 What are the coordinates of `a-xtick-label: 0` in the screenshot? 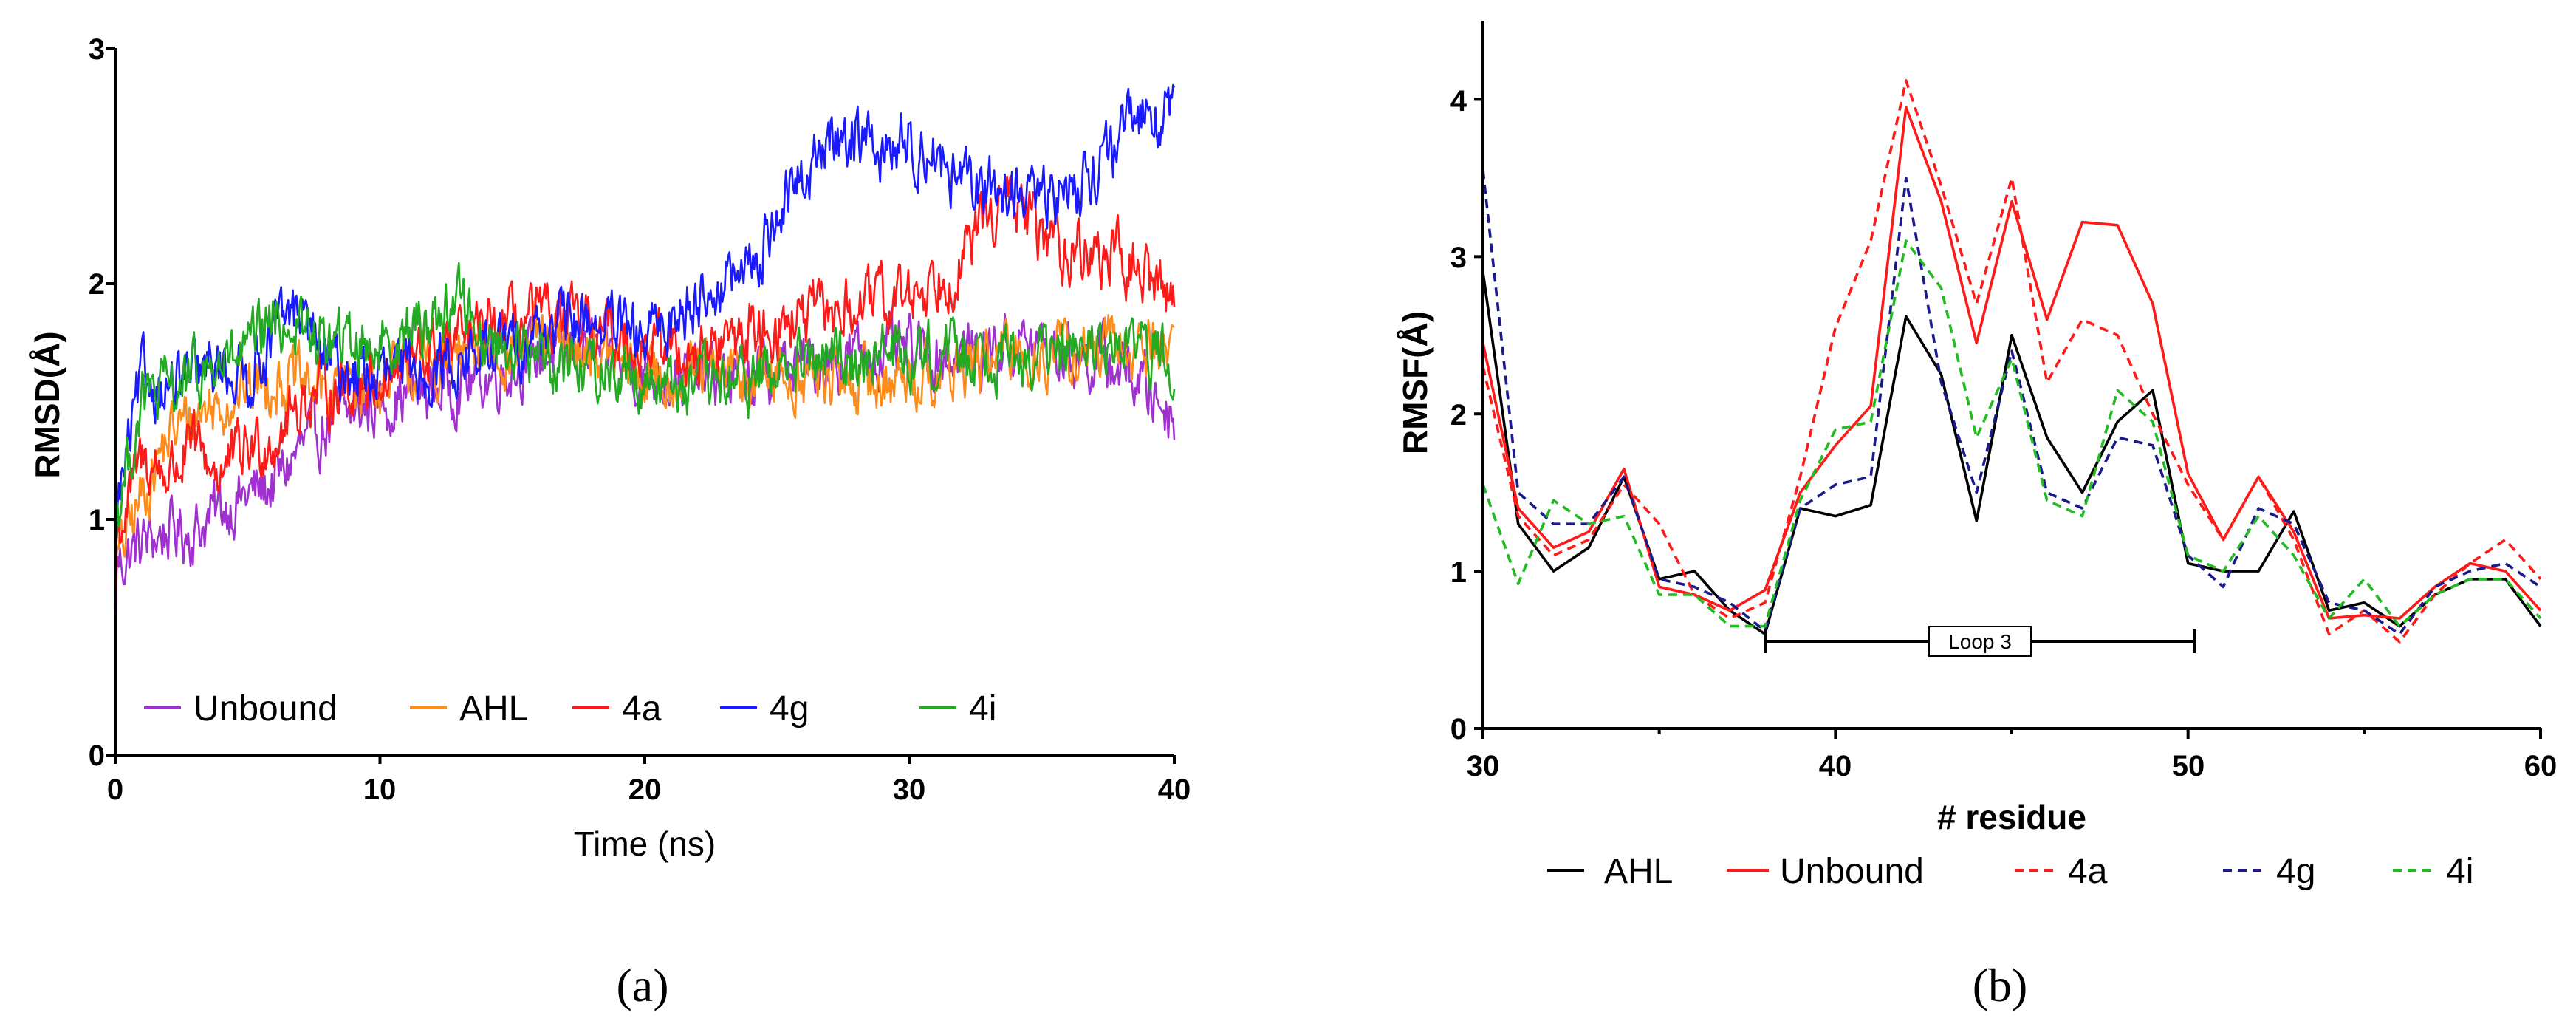 It's located at (115, 790).